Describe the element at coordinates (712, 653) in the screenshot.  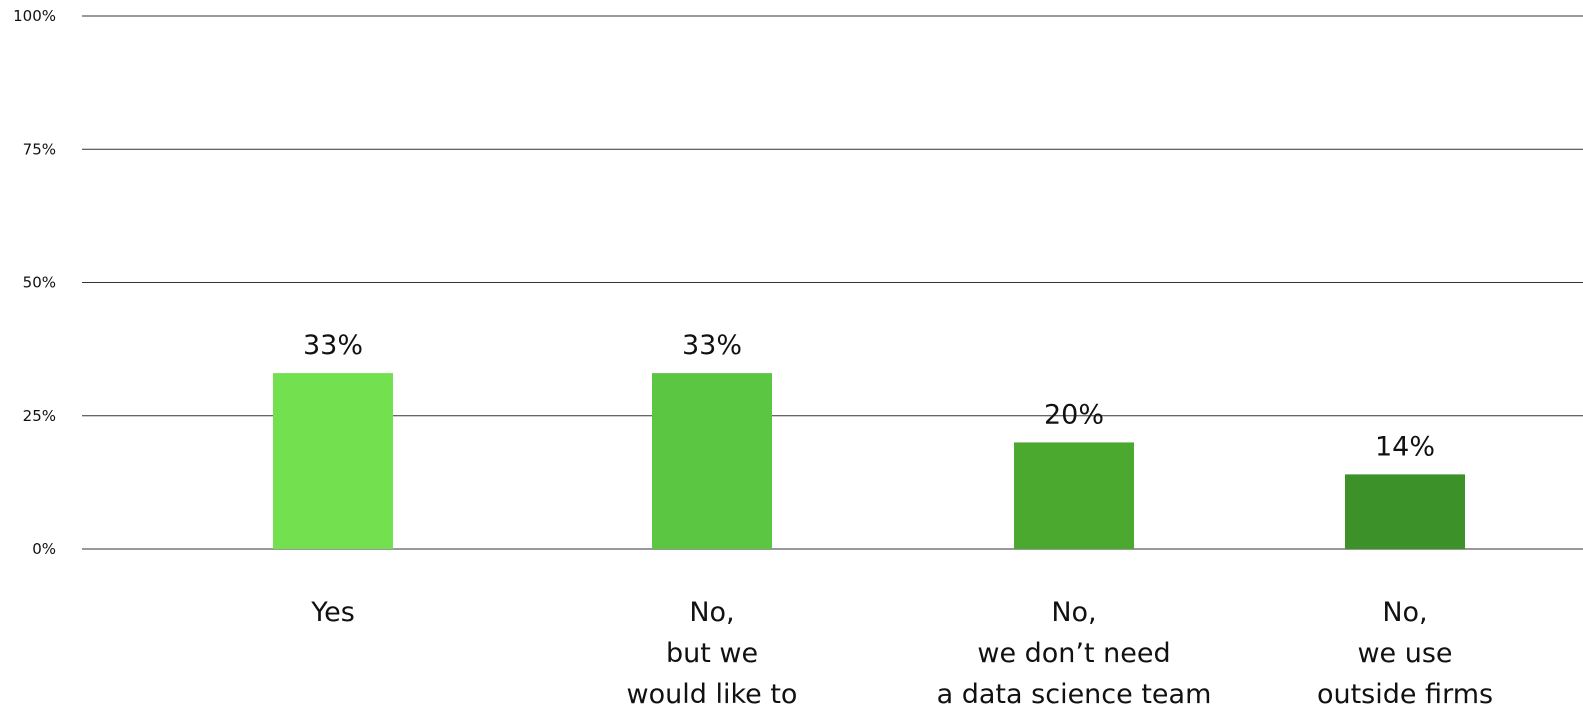
I see `category-label: but we` at that location.